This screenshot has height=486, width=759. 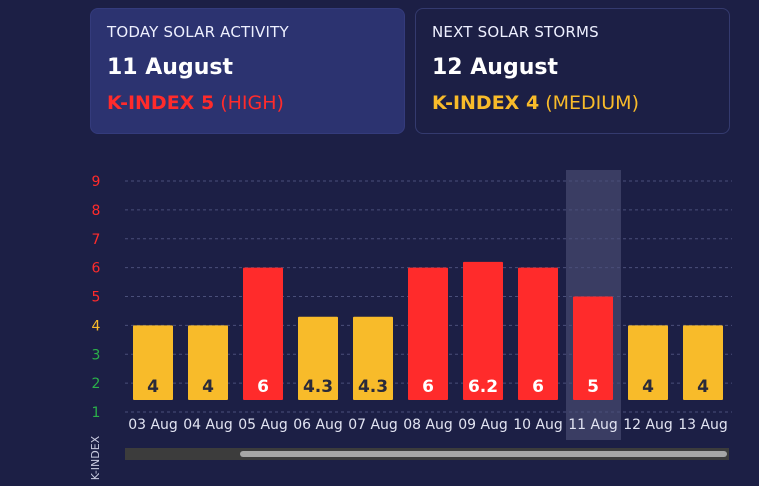 I want to click on bar-11-aug, so click(x=593, y=348).